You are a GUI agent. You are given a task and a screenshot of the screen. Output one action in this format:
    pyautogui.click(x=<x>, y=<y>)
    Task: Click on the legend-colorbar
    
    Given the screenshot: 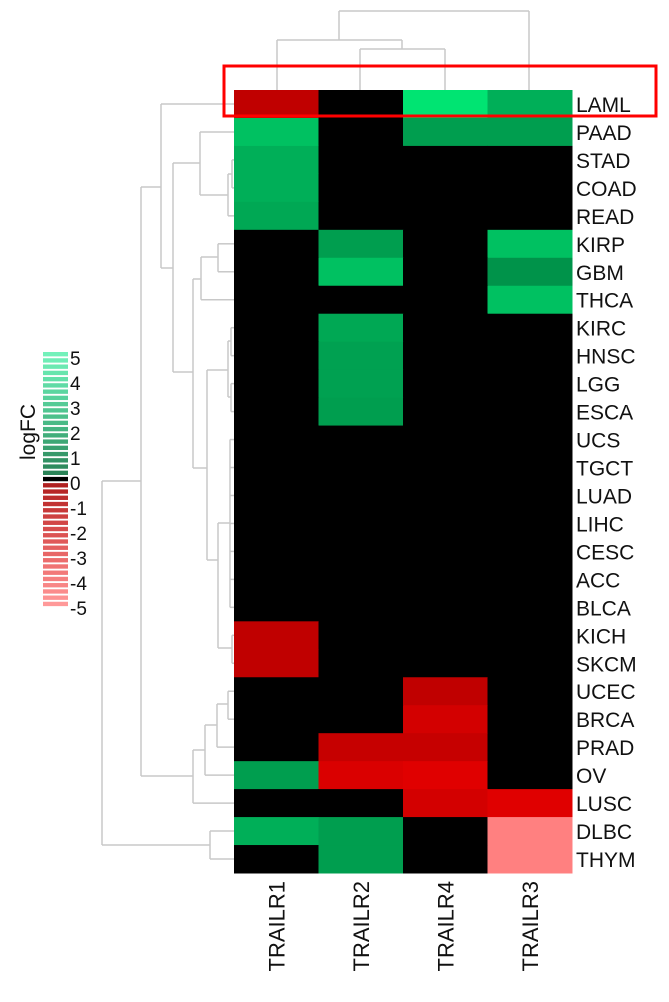 What is the action you would take?
    pyautogui.click(x=55, y=479)
    